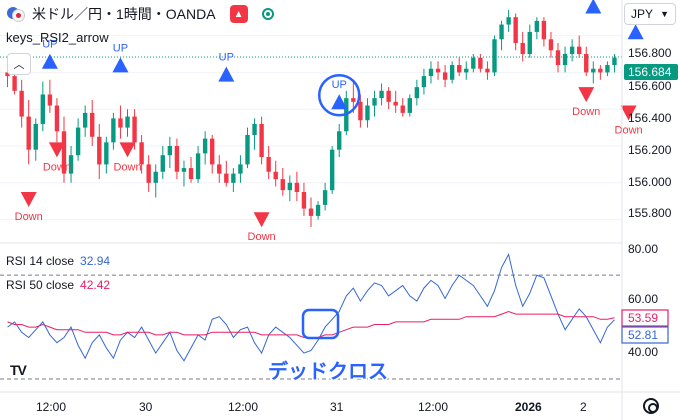 The width and height of the screenshot is (680, 420). I want to click on up-label: UP, so click(339, 85).